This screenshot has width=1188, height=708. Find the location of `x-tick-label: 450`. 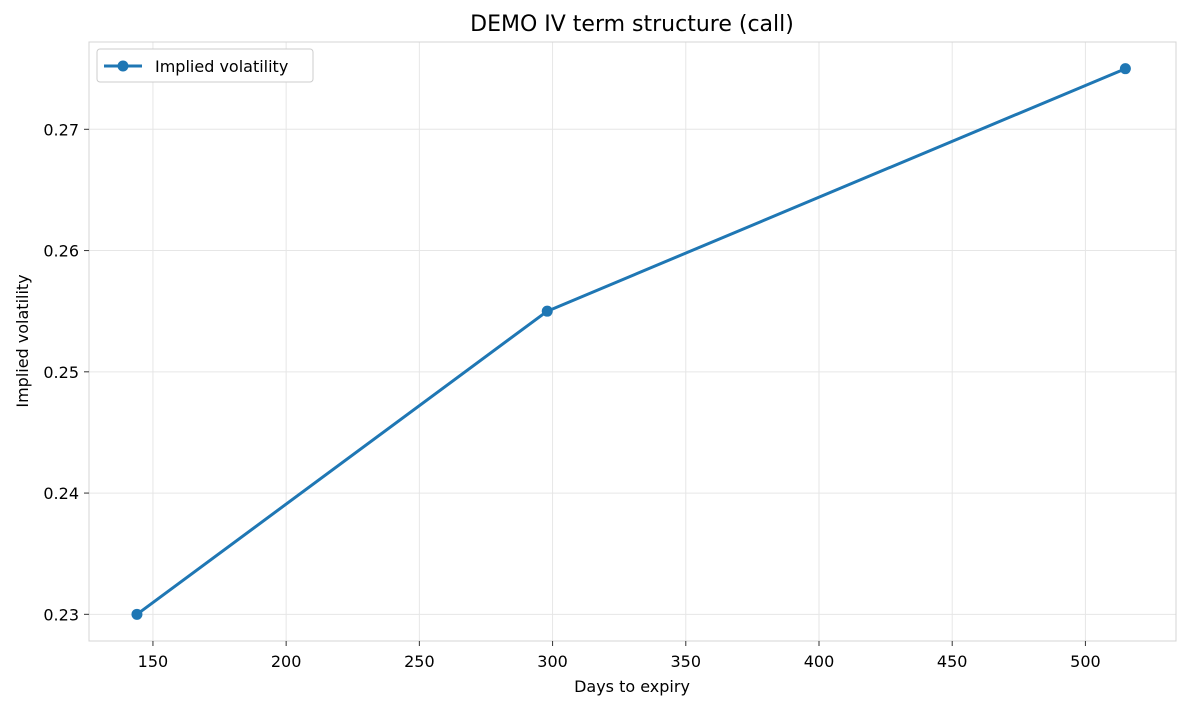

x-tick-label: 450 is located at coordinates (952, 661).